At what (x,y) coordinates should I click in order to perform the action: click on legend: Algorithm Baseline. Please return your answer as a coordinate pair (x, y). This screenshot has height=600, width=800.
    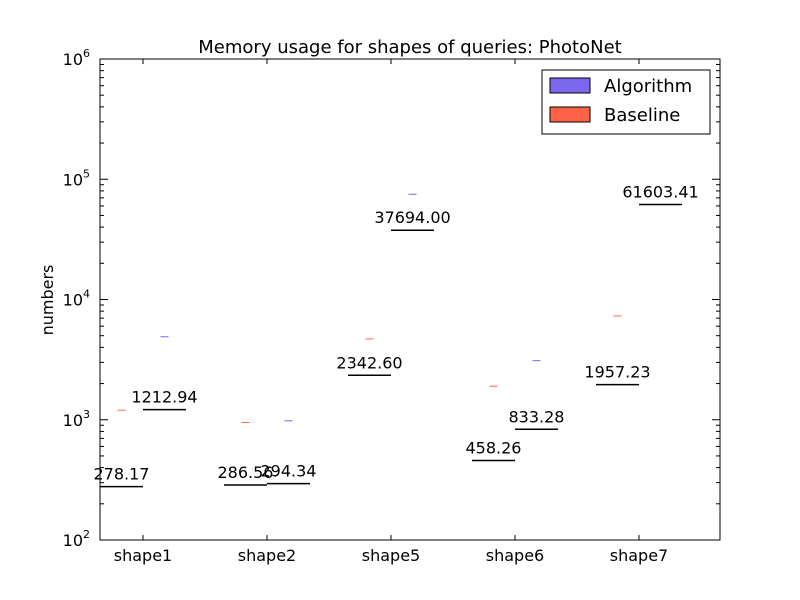
    Looking at the image, I should click on (626, 102).